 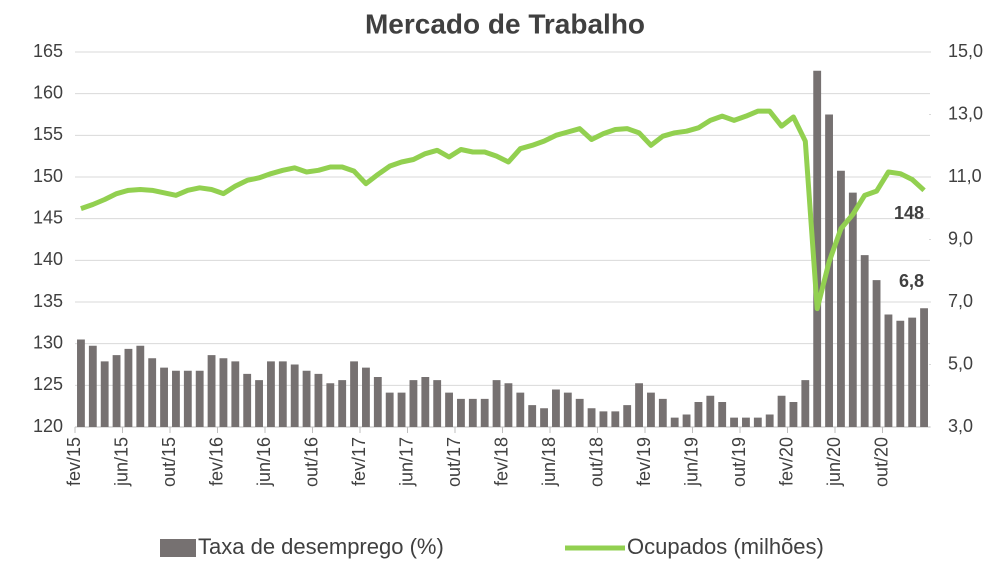 I want to click on line-value-label: 148, so click(x=909, y=213).